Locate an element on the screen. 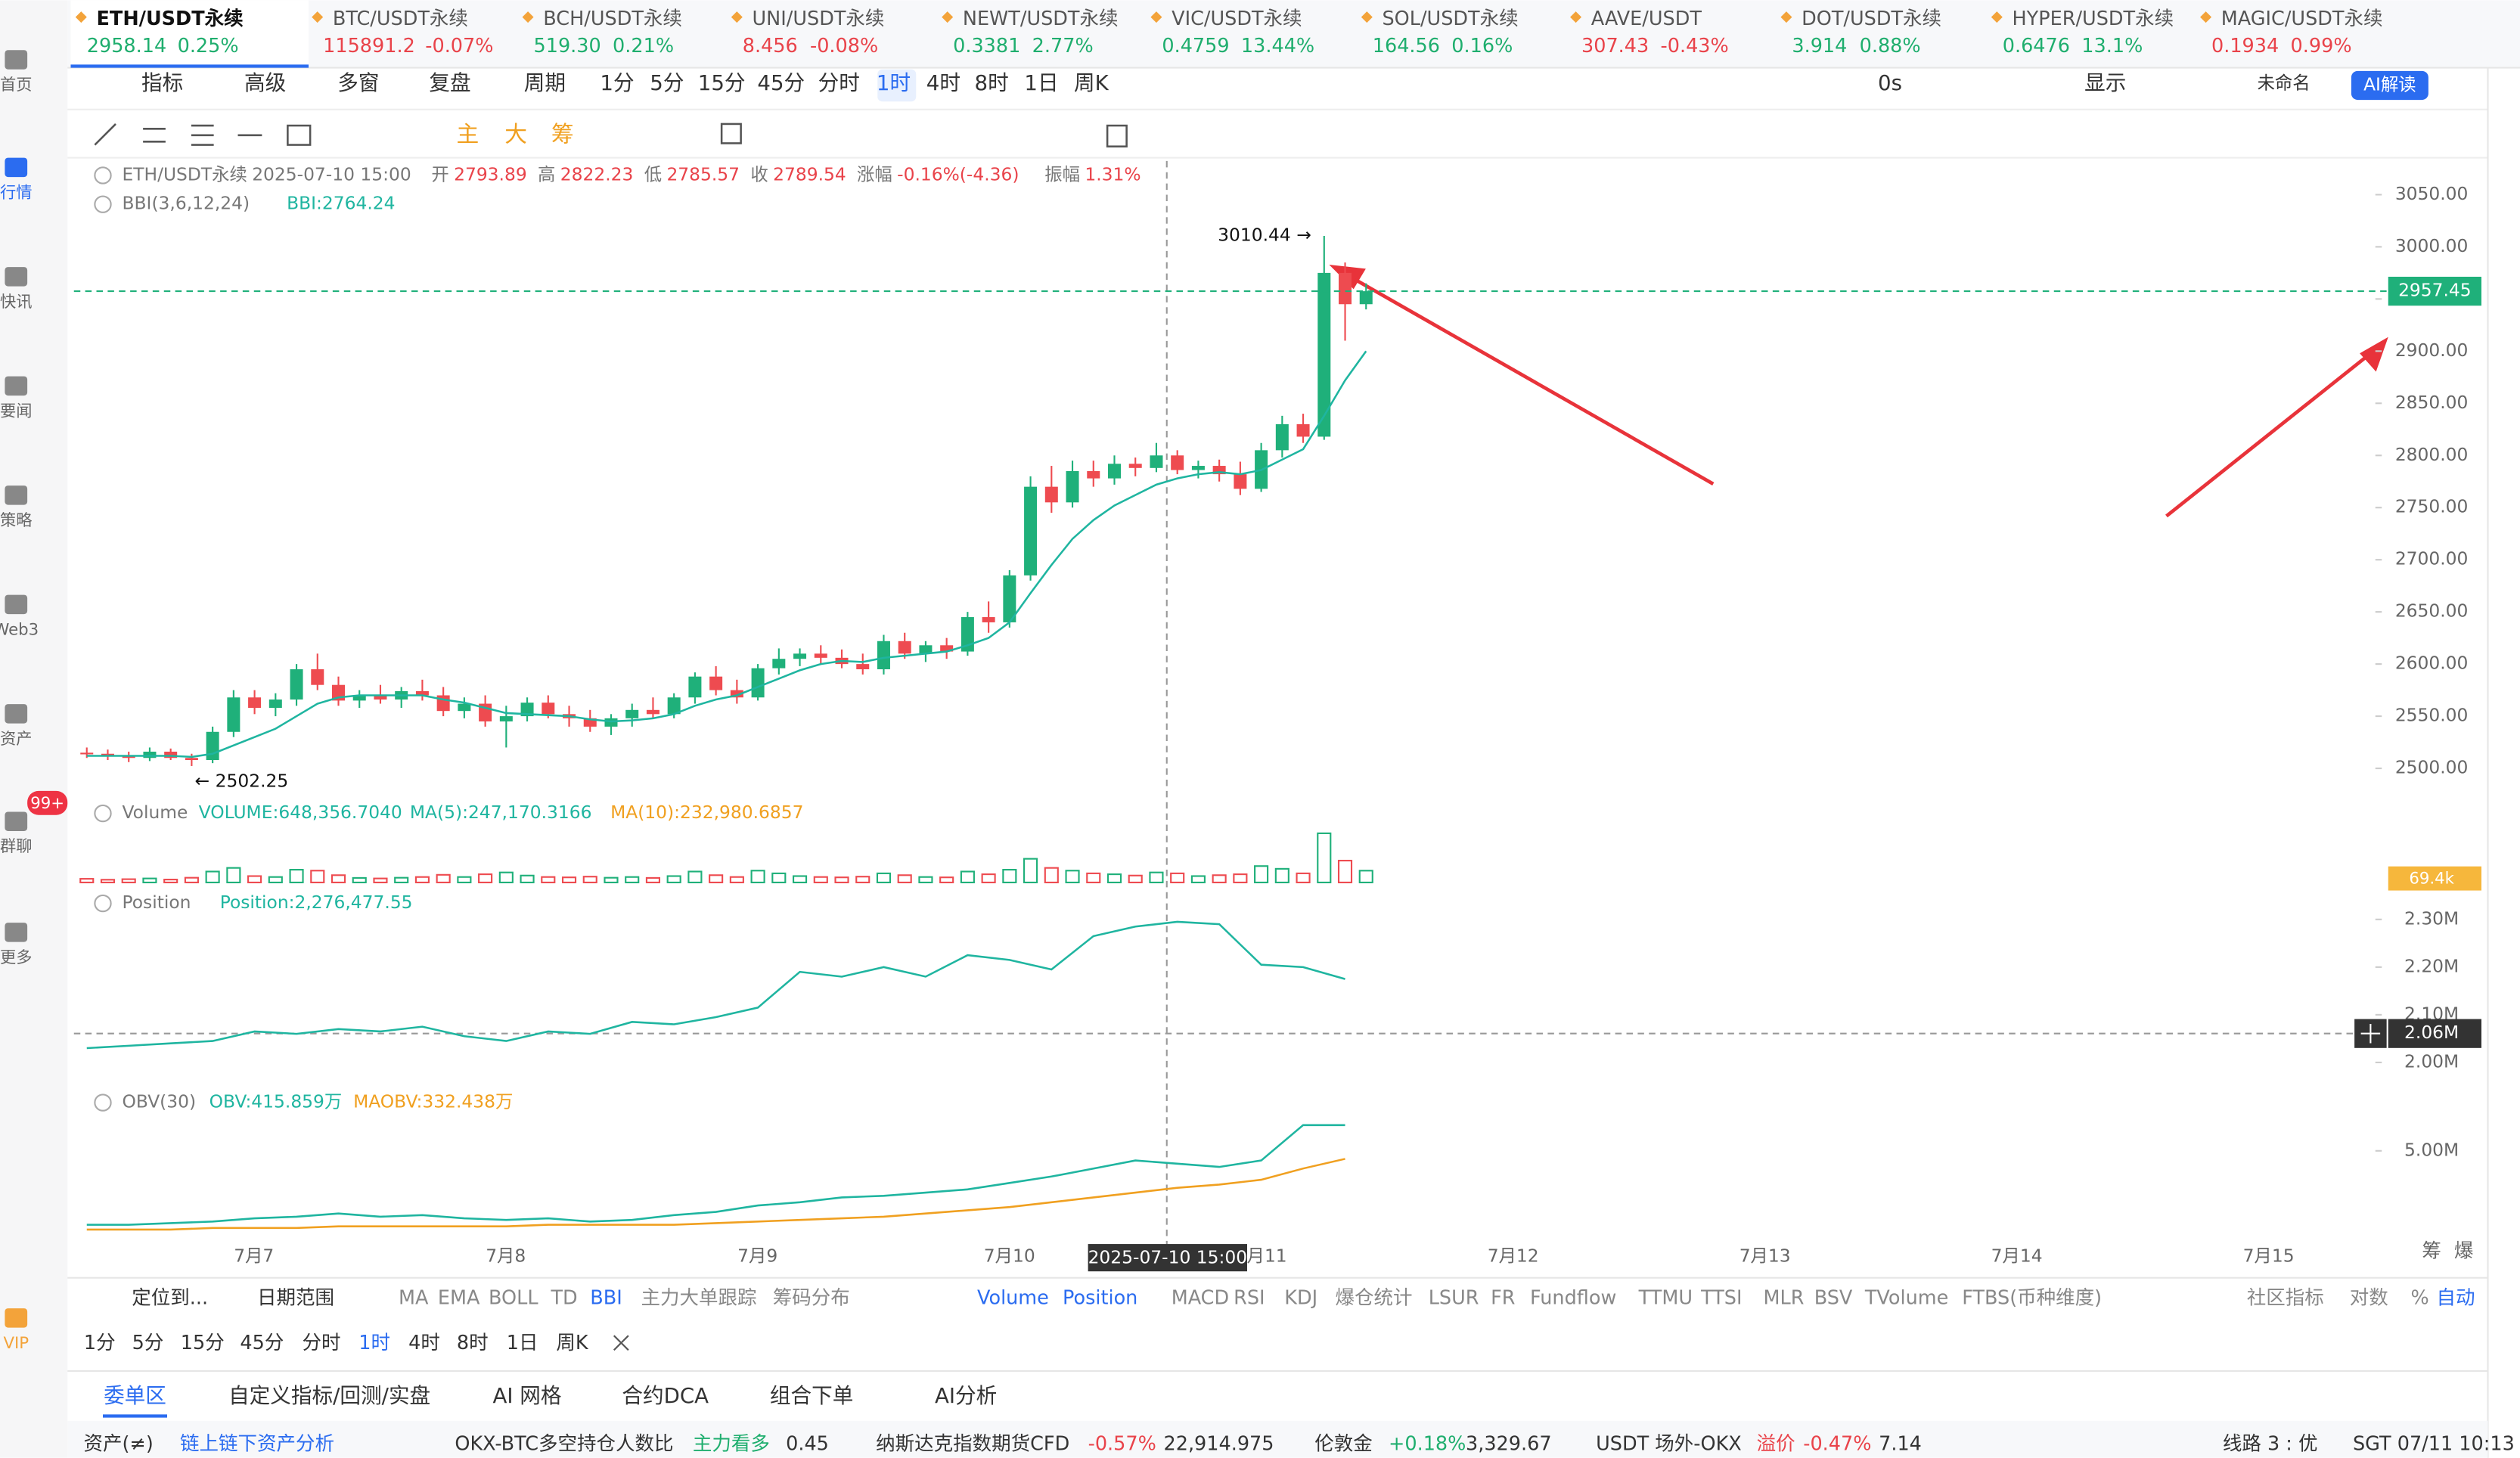  sidebar-item: 要闻 is located at coordinates (16, 411).